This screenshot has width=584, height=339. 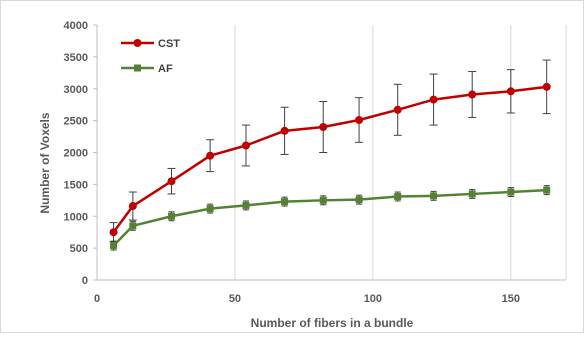 I want to click on x-tick-label: 50, so click(x=235, y=299).